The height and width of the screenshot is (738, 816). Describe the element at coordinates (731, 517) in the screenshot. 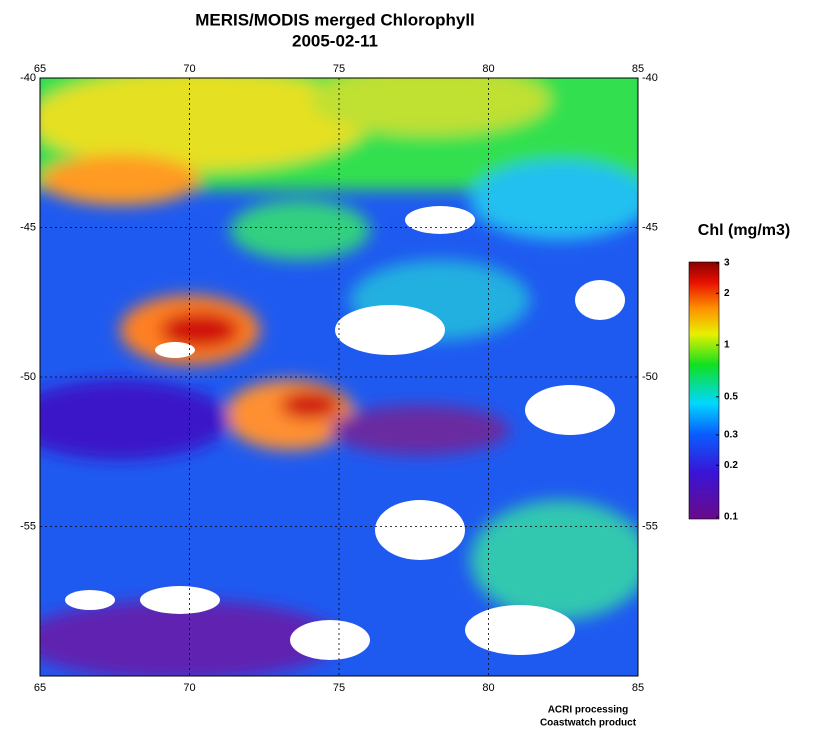

I see `colorbar-tick-label: 0.1` at that location.